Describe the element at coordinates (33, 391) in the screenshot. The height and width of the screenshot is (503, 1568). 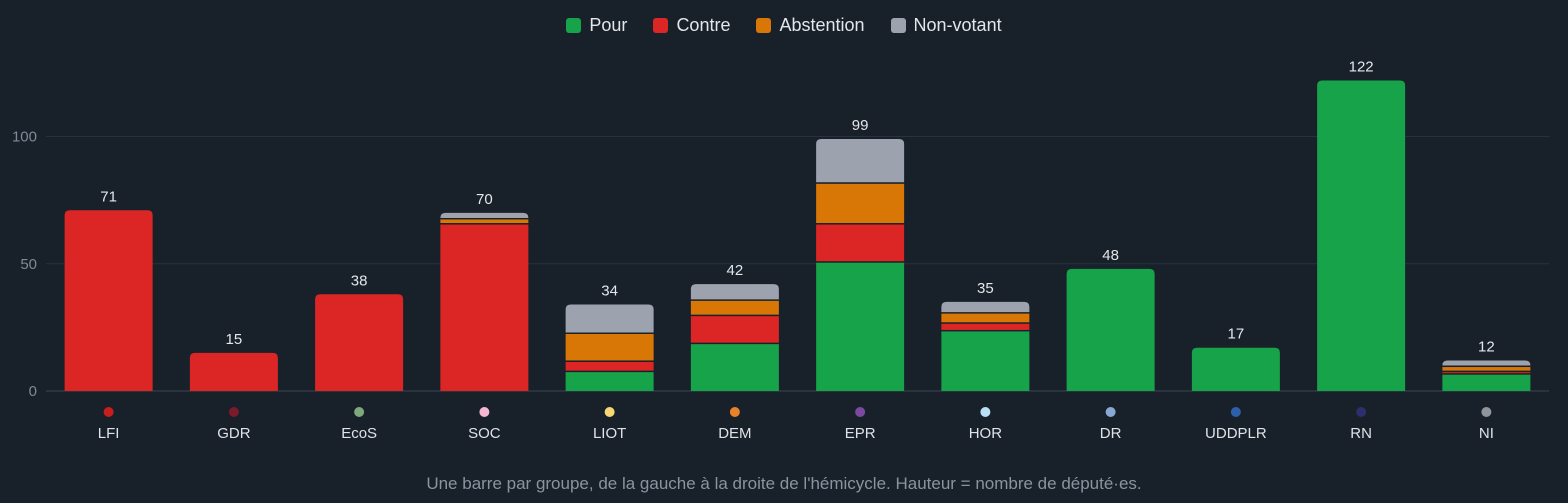
I see `y-tick-label: 0` at that location.